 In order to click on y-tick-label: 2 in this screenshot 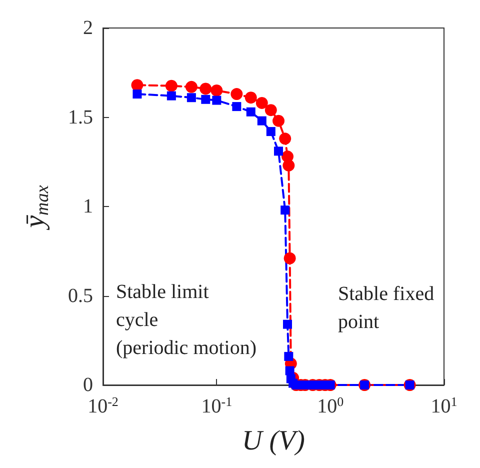, I will do `click(88, 28)`.